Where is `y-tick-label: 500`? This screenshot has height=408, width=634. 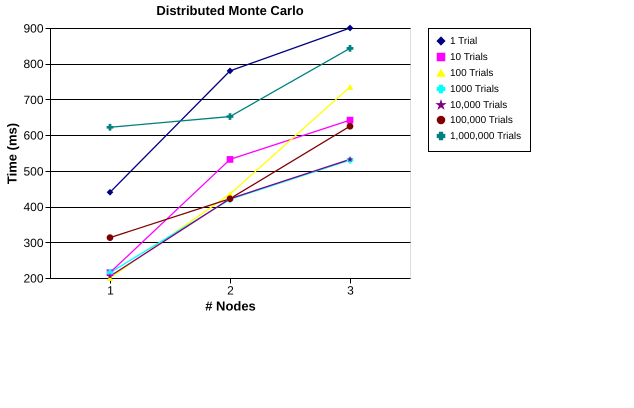 y-tick-label: 500 is located at coordinates (33, 171).